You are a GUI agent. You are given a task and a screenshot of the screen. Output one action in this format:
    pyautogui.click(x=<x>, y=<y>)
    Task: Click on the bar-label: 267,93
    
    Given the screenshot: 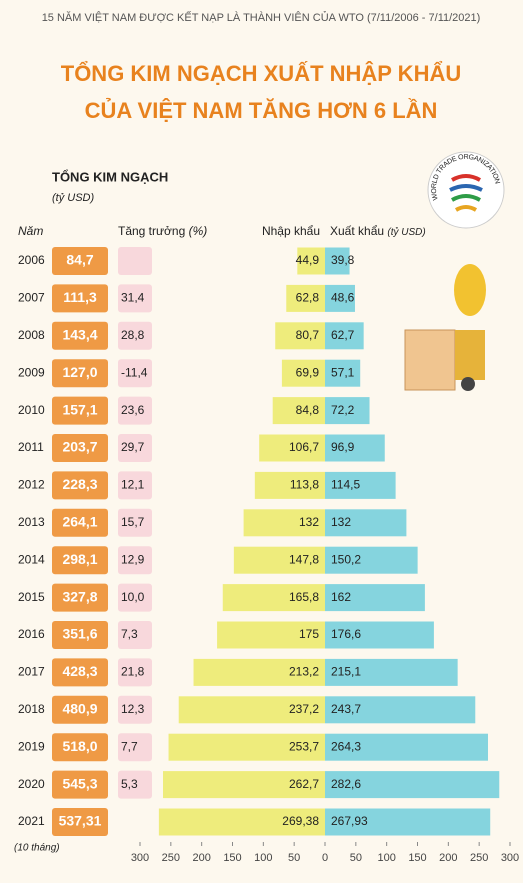 What is the action you would take?
    pyautogui.click(x=349, y=821)
    